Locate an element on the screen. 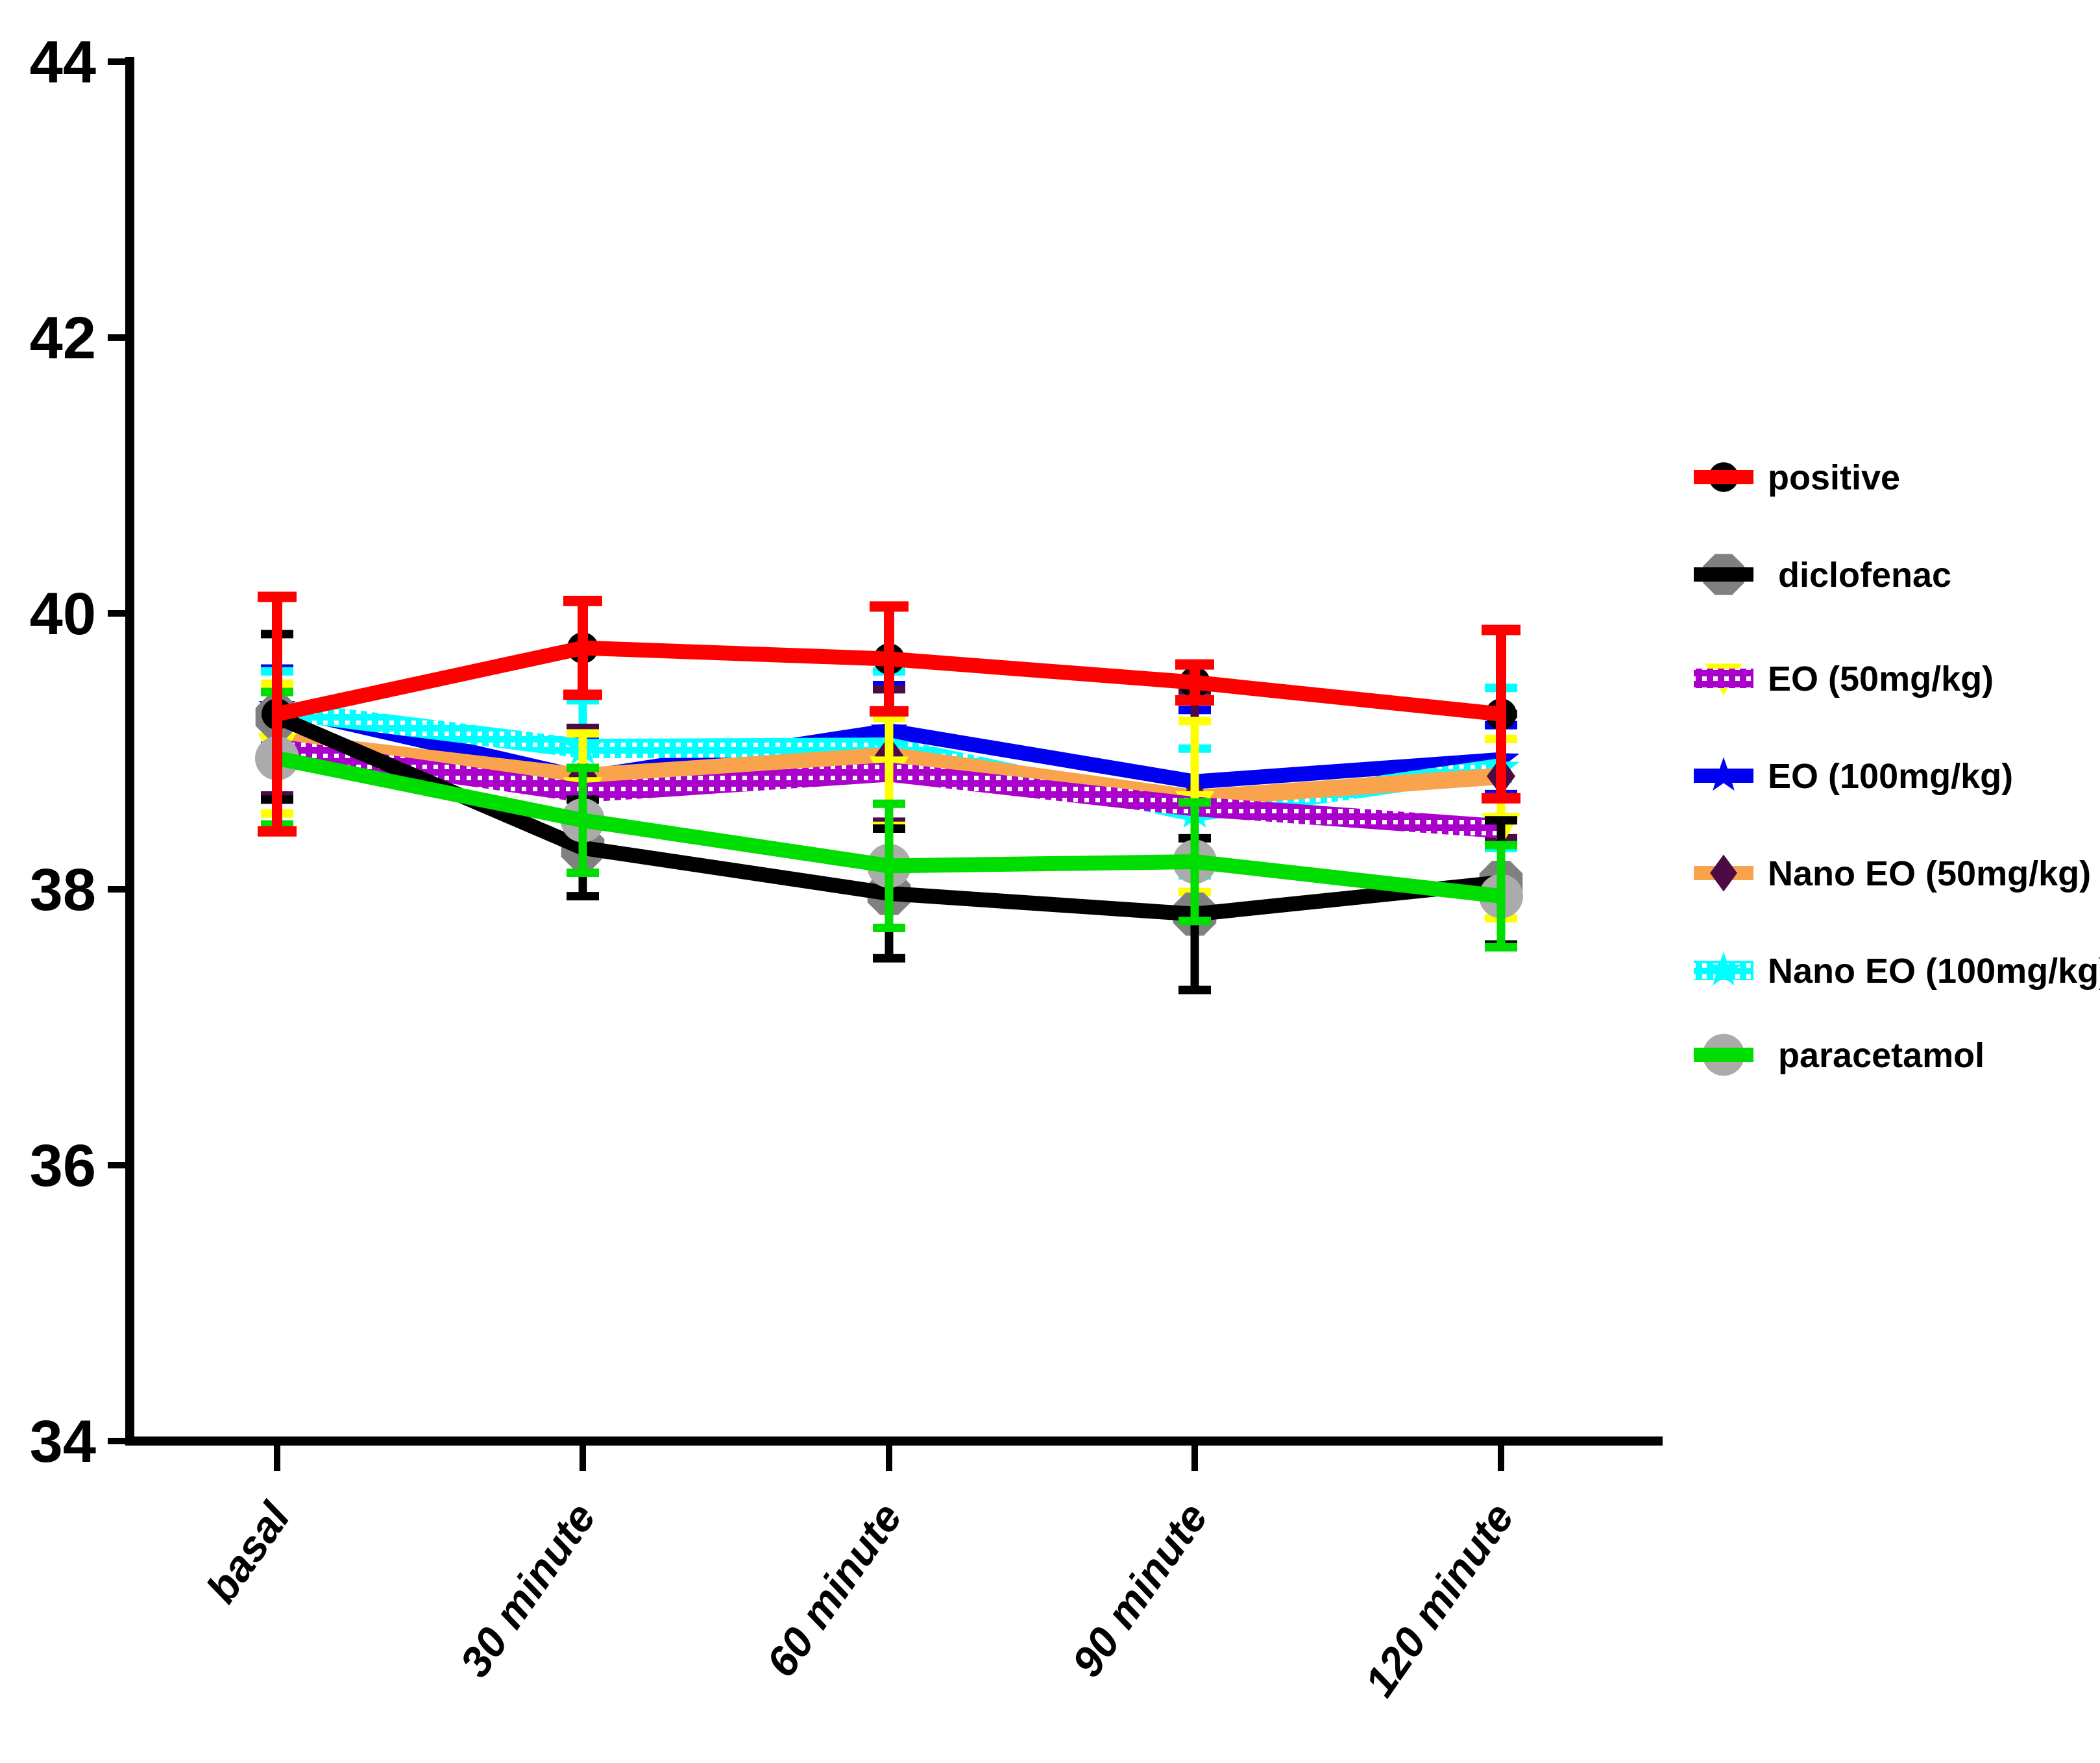 Image resolution: width=2100 pixels, height=1763 pixels. legend-item-positive: positive is located at coordinates (1797, 477).